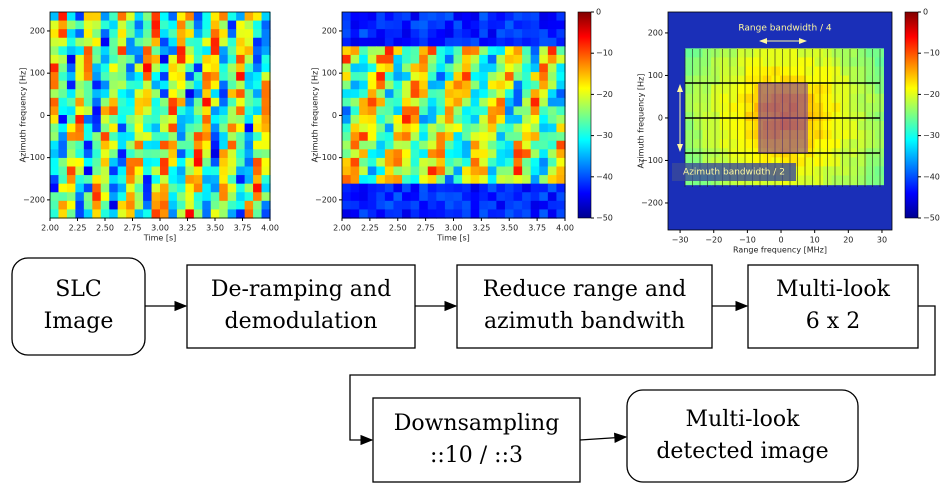  I want to click on annotation: Azimuth bandwidth / 2, so click(734, 173).